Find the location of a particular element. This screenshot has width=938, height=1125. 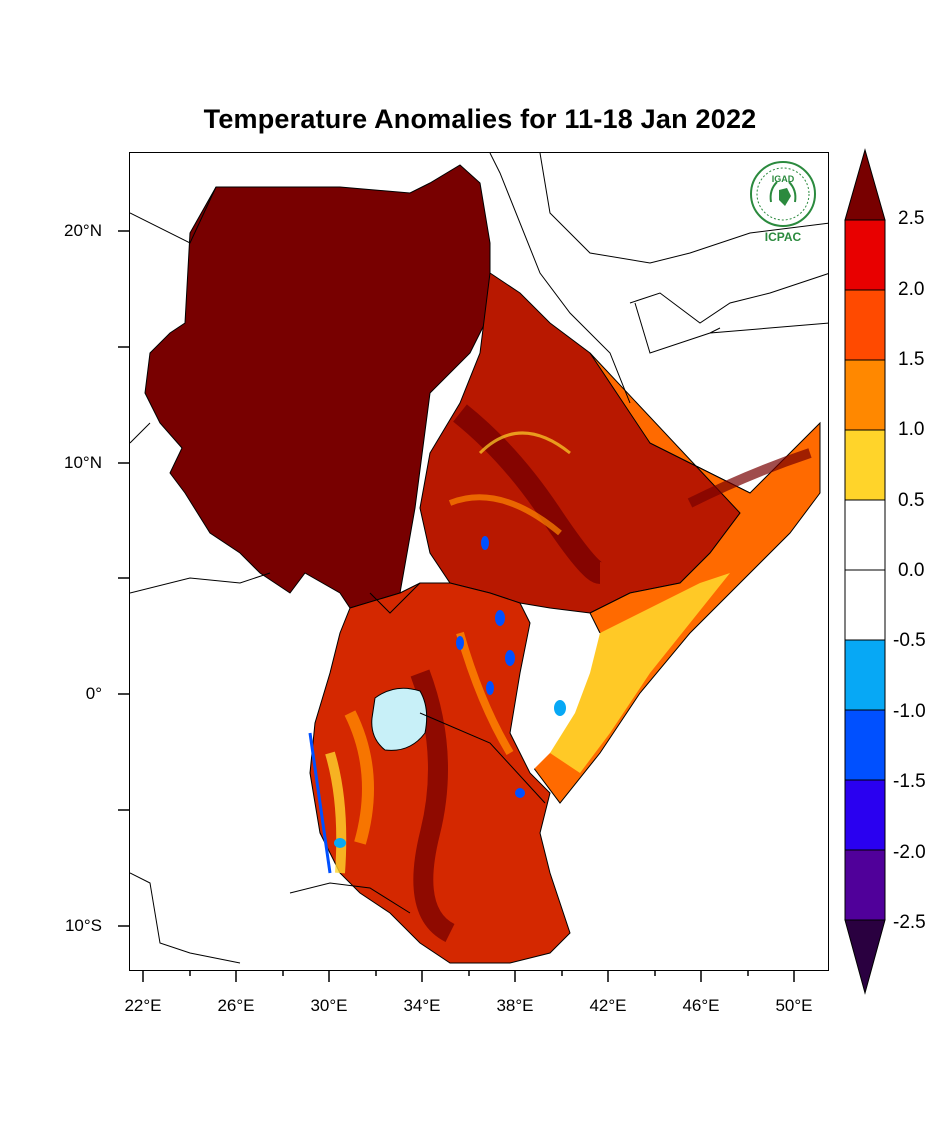

lon-label-30e: 30°E is located at coordinates (329, 1005).